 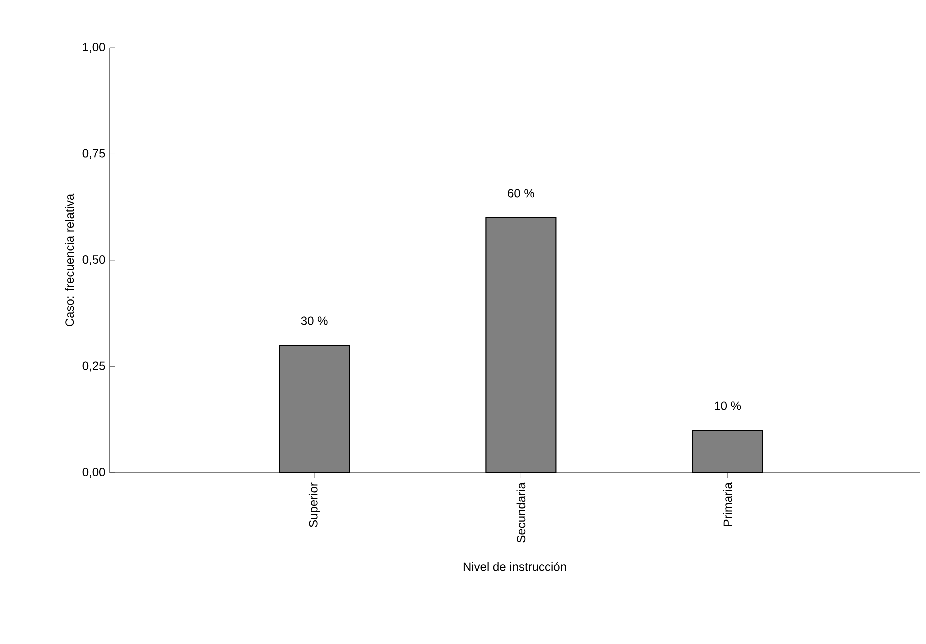 What do you see at coordinates (94, 473) in the screenshot?
I see `y-tick-label: 0,00` at bounding box center [94, 473].